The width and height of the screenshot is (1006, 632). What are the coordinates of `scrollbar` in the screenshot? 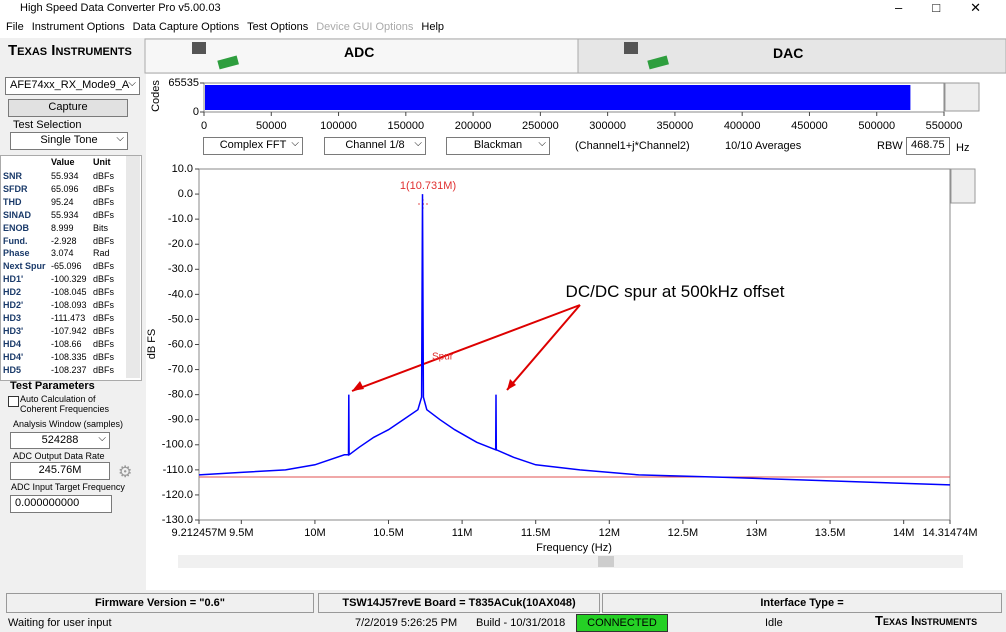 It's located at (570, 561).